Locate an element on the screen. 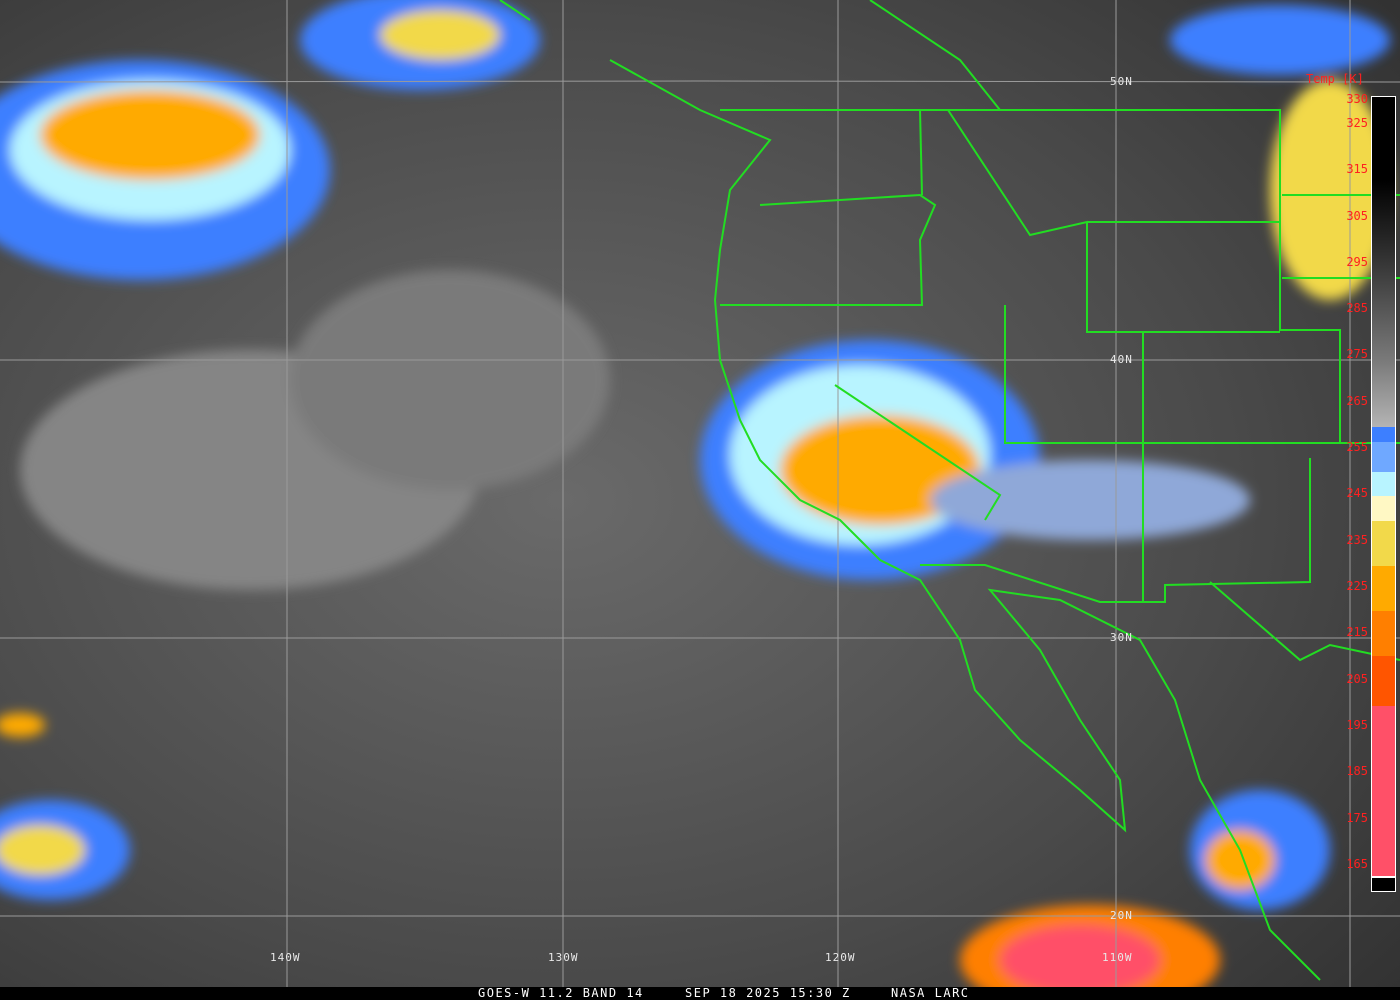 The image size is (1400, 1000). colorbar-tick-label: 225 is located at coordinates (1357, 586).